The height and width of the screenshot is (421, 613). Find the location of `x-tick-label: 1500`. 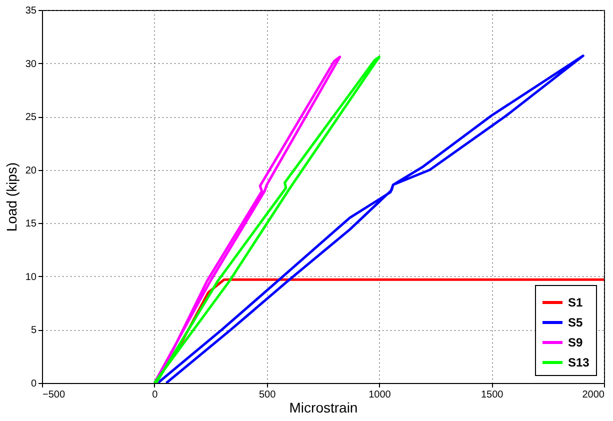

x-tick-label: 1500 is located at coordinates (492, 395).